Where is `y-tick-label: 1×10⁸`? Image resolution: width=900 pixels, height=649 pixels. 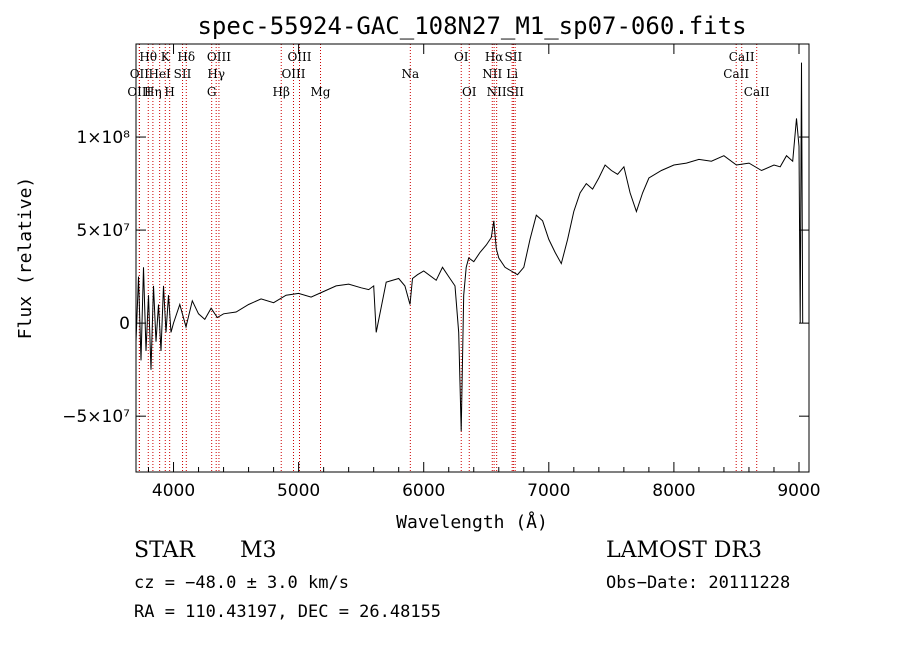 y-tick-label: 1×10⁸ is located at coordinates (103, 138).